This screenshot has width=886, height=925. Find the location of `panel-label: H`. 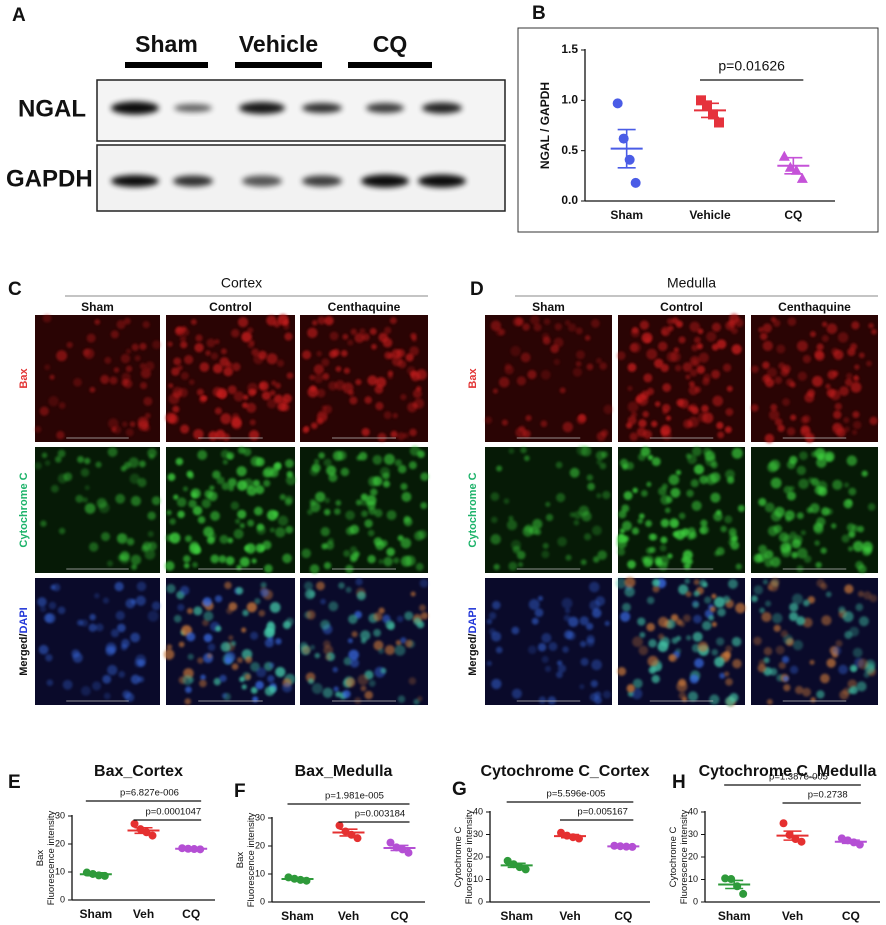

panel-label: H is located at coordinates (679, 782).